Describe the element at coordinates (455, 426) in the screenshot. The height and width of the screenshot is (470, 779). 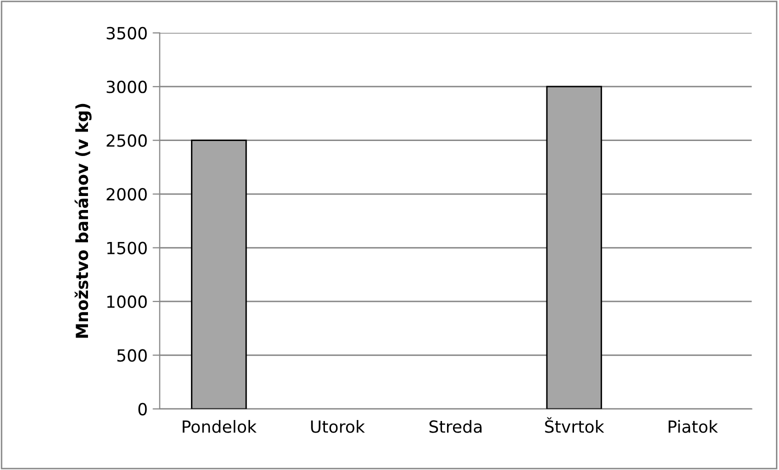
I see `x-tick-label: Streda` at that location.